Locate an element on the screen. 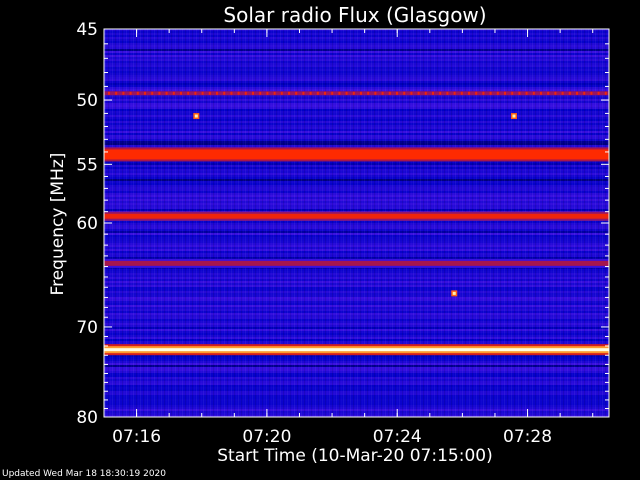 This screenshot has height=480, width=640. emission-band-base is located at coordinates (356, 93).